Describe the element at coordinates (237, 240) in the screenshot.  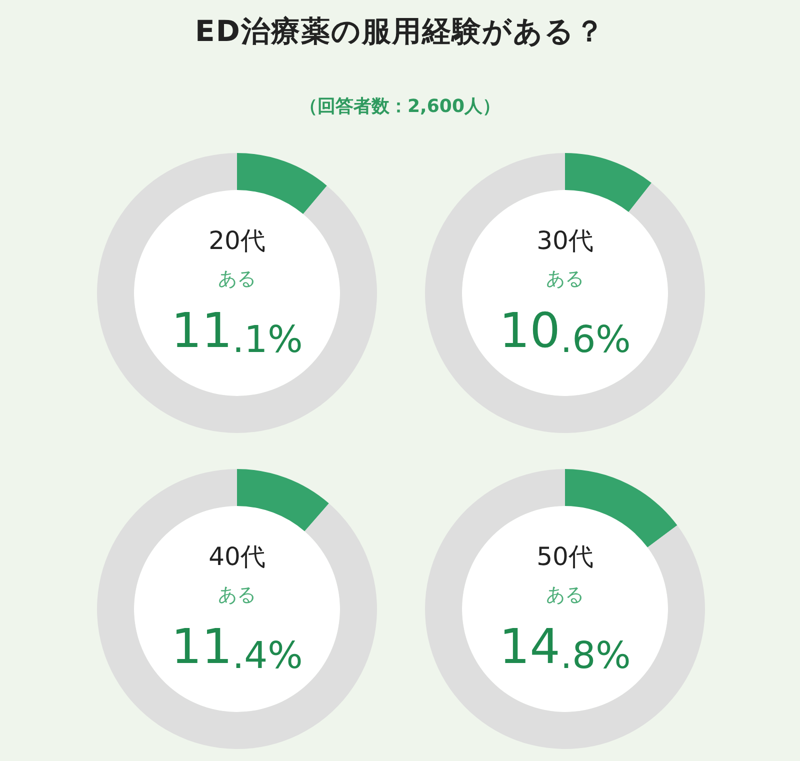
I see `text: 20代` at that location.